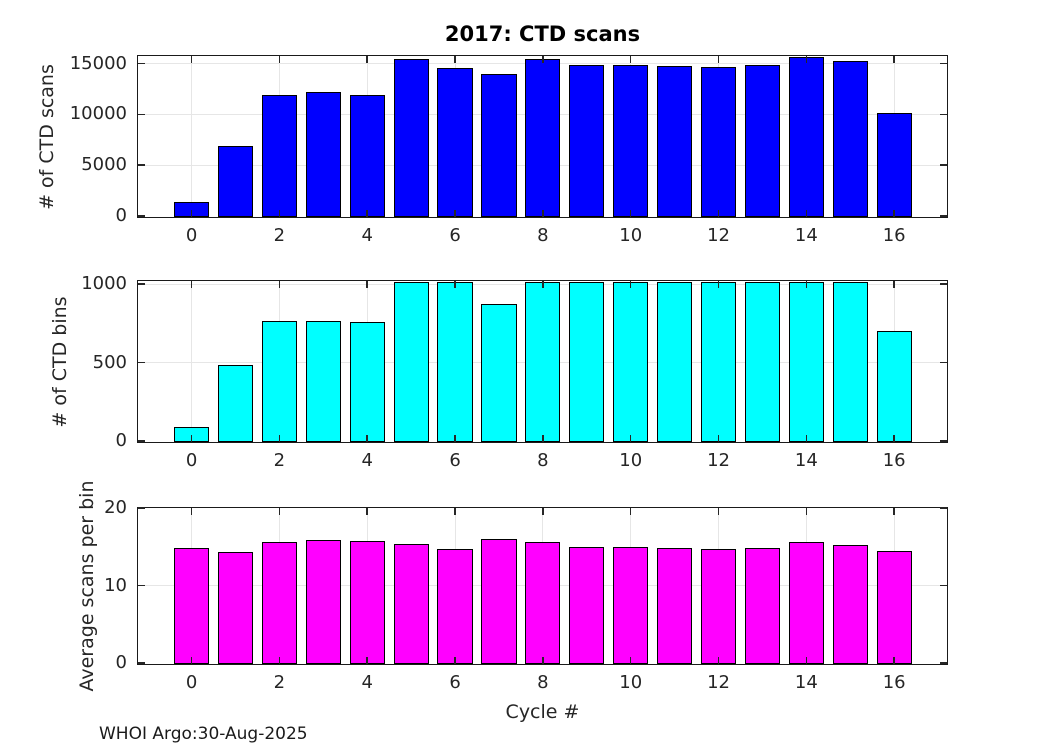 This screenshot has width=1050, height=750. Describe the element at coordinates (109, 362) in the screenshot. I see `y-tick-label: 500` at that location.